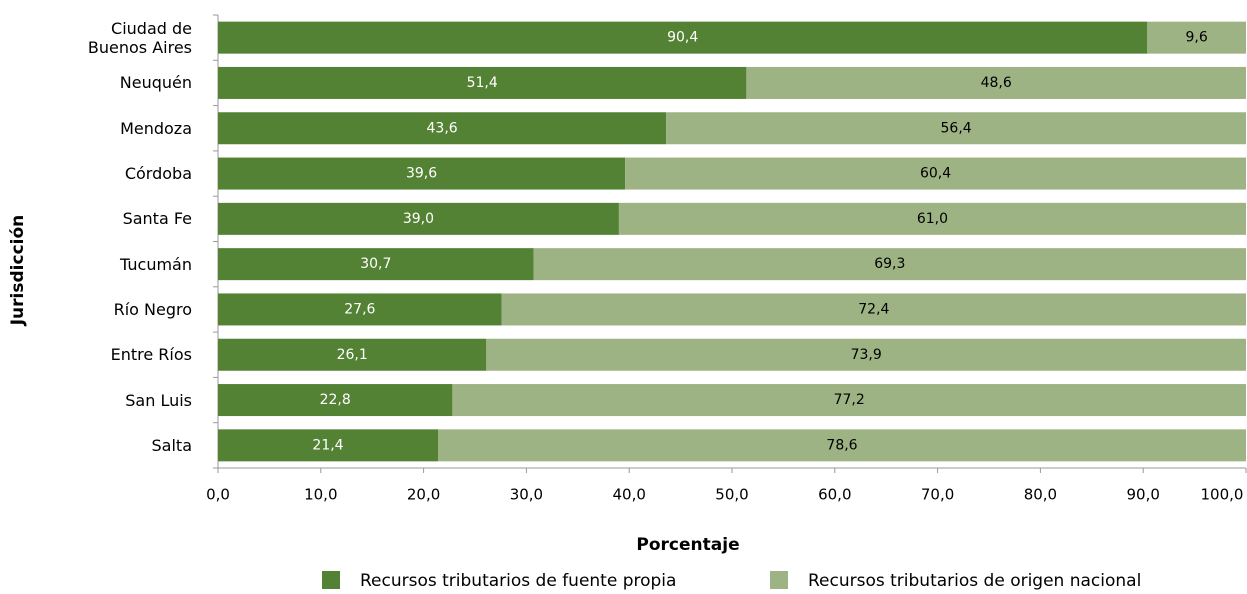 The height and width of the screenshot is (594, 1247). I want to click on y-tick-label: Mendoza, so click(156, 128).